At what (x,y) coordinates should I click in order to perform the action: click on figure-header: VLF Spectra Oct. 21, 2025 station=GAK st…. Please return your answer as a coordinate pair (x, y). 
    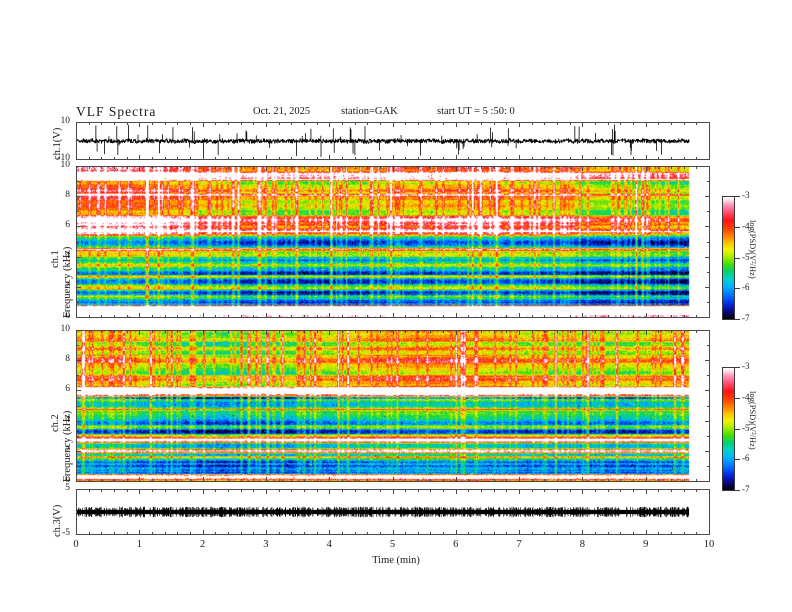
    Looking at the image, I should click on (396, 113).